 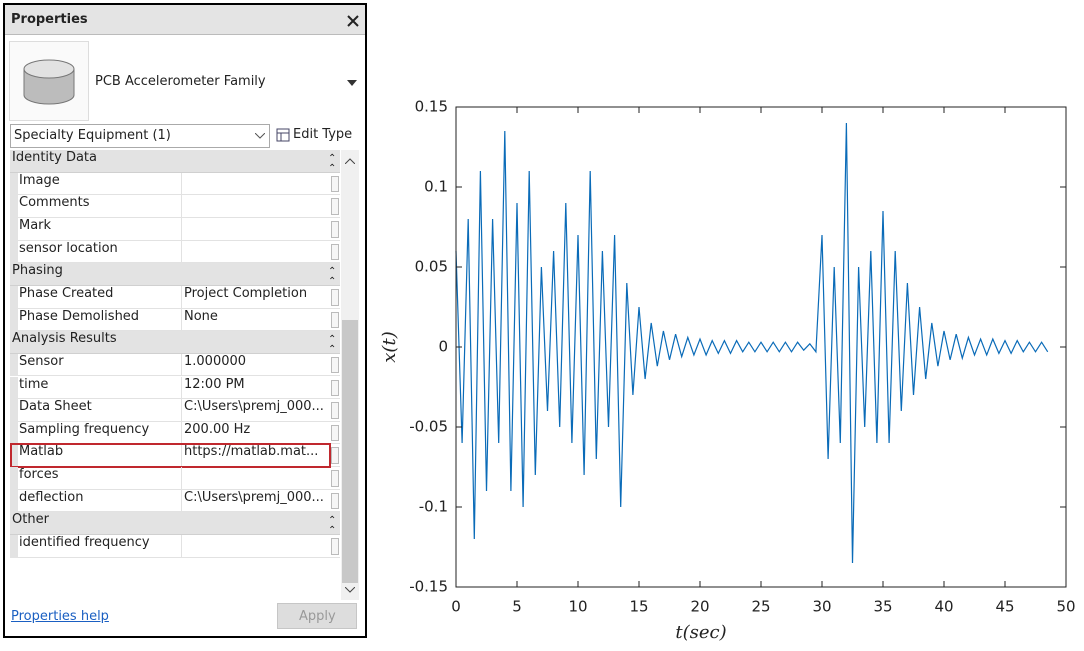 I want to click on x-tick-label: 50, so click(x=1065, y=607).